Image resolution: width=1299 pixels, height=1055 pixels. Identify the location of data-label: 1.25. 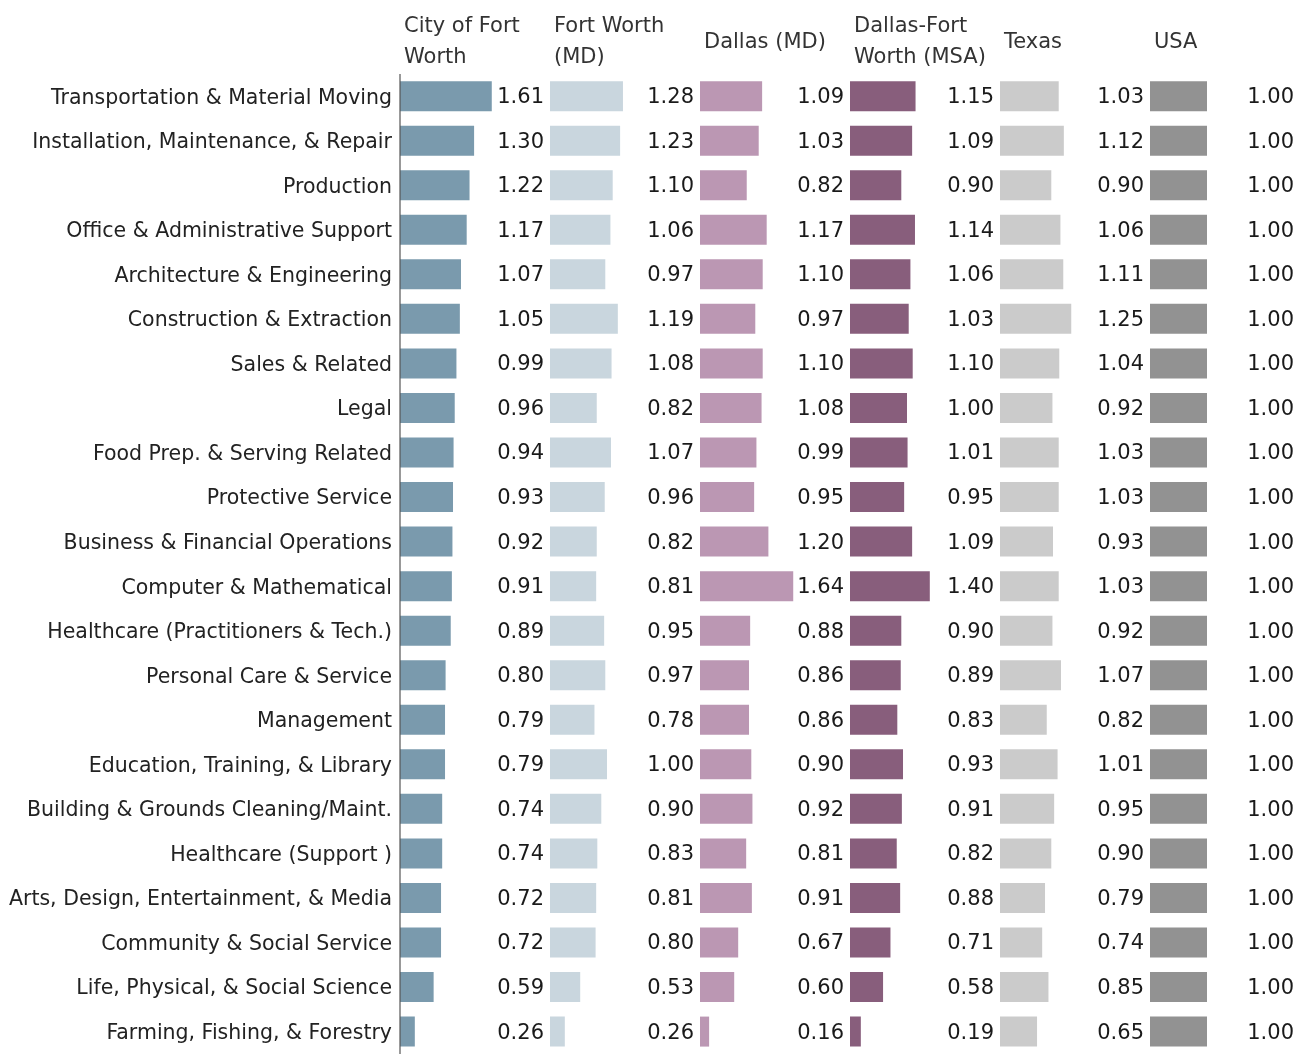
(1120, 318).